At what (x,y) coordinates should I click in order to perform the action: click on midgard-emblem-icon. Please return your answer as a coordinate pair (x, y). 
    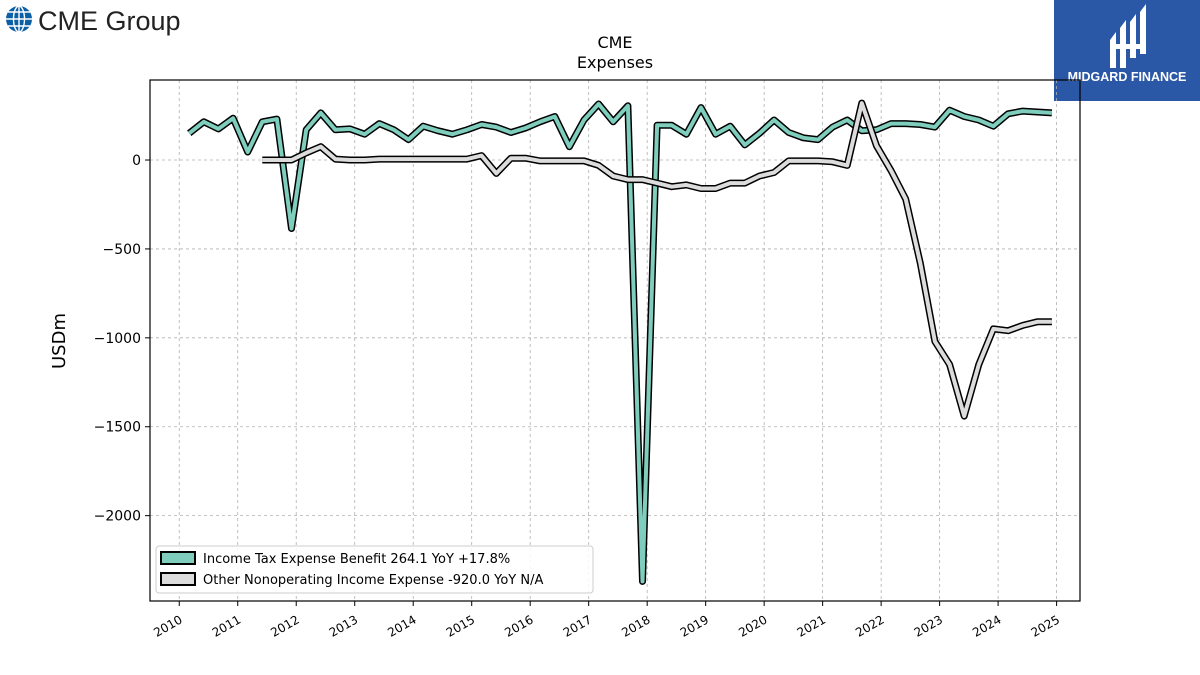
    Looking at the image, I should click on (1128, 36).